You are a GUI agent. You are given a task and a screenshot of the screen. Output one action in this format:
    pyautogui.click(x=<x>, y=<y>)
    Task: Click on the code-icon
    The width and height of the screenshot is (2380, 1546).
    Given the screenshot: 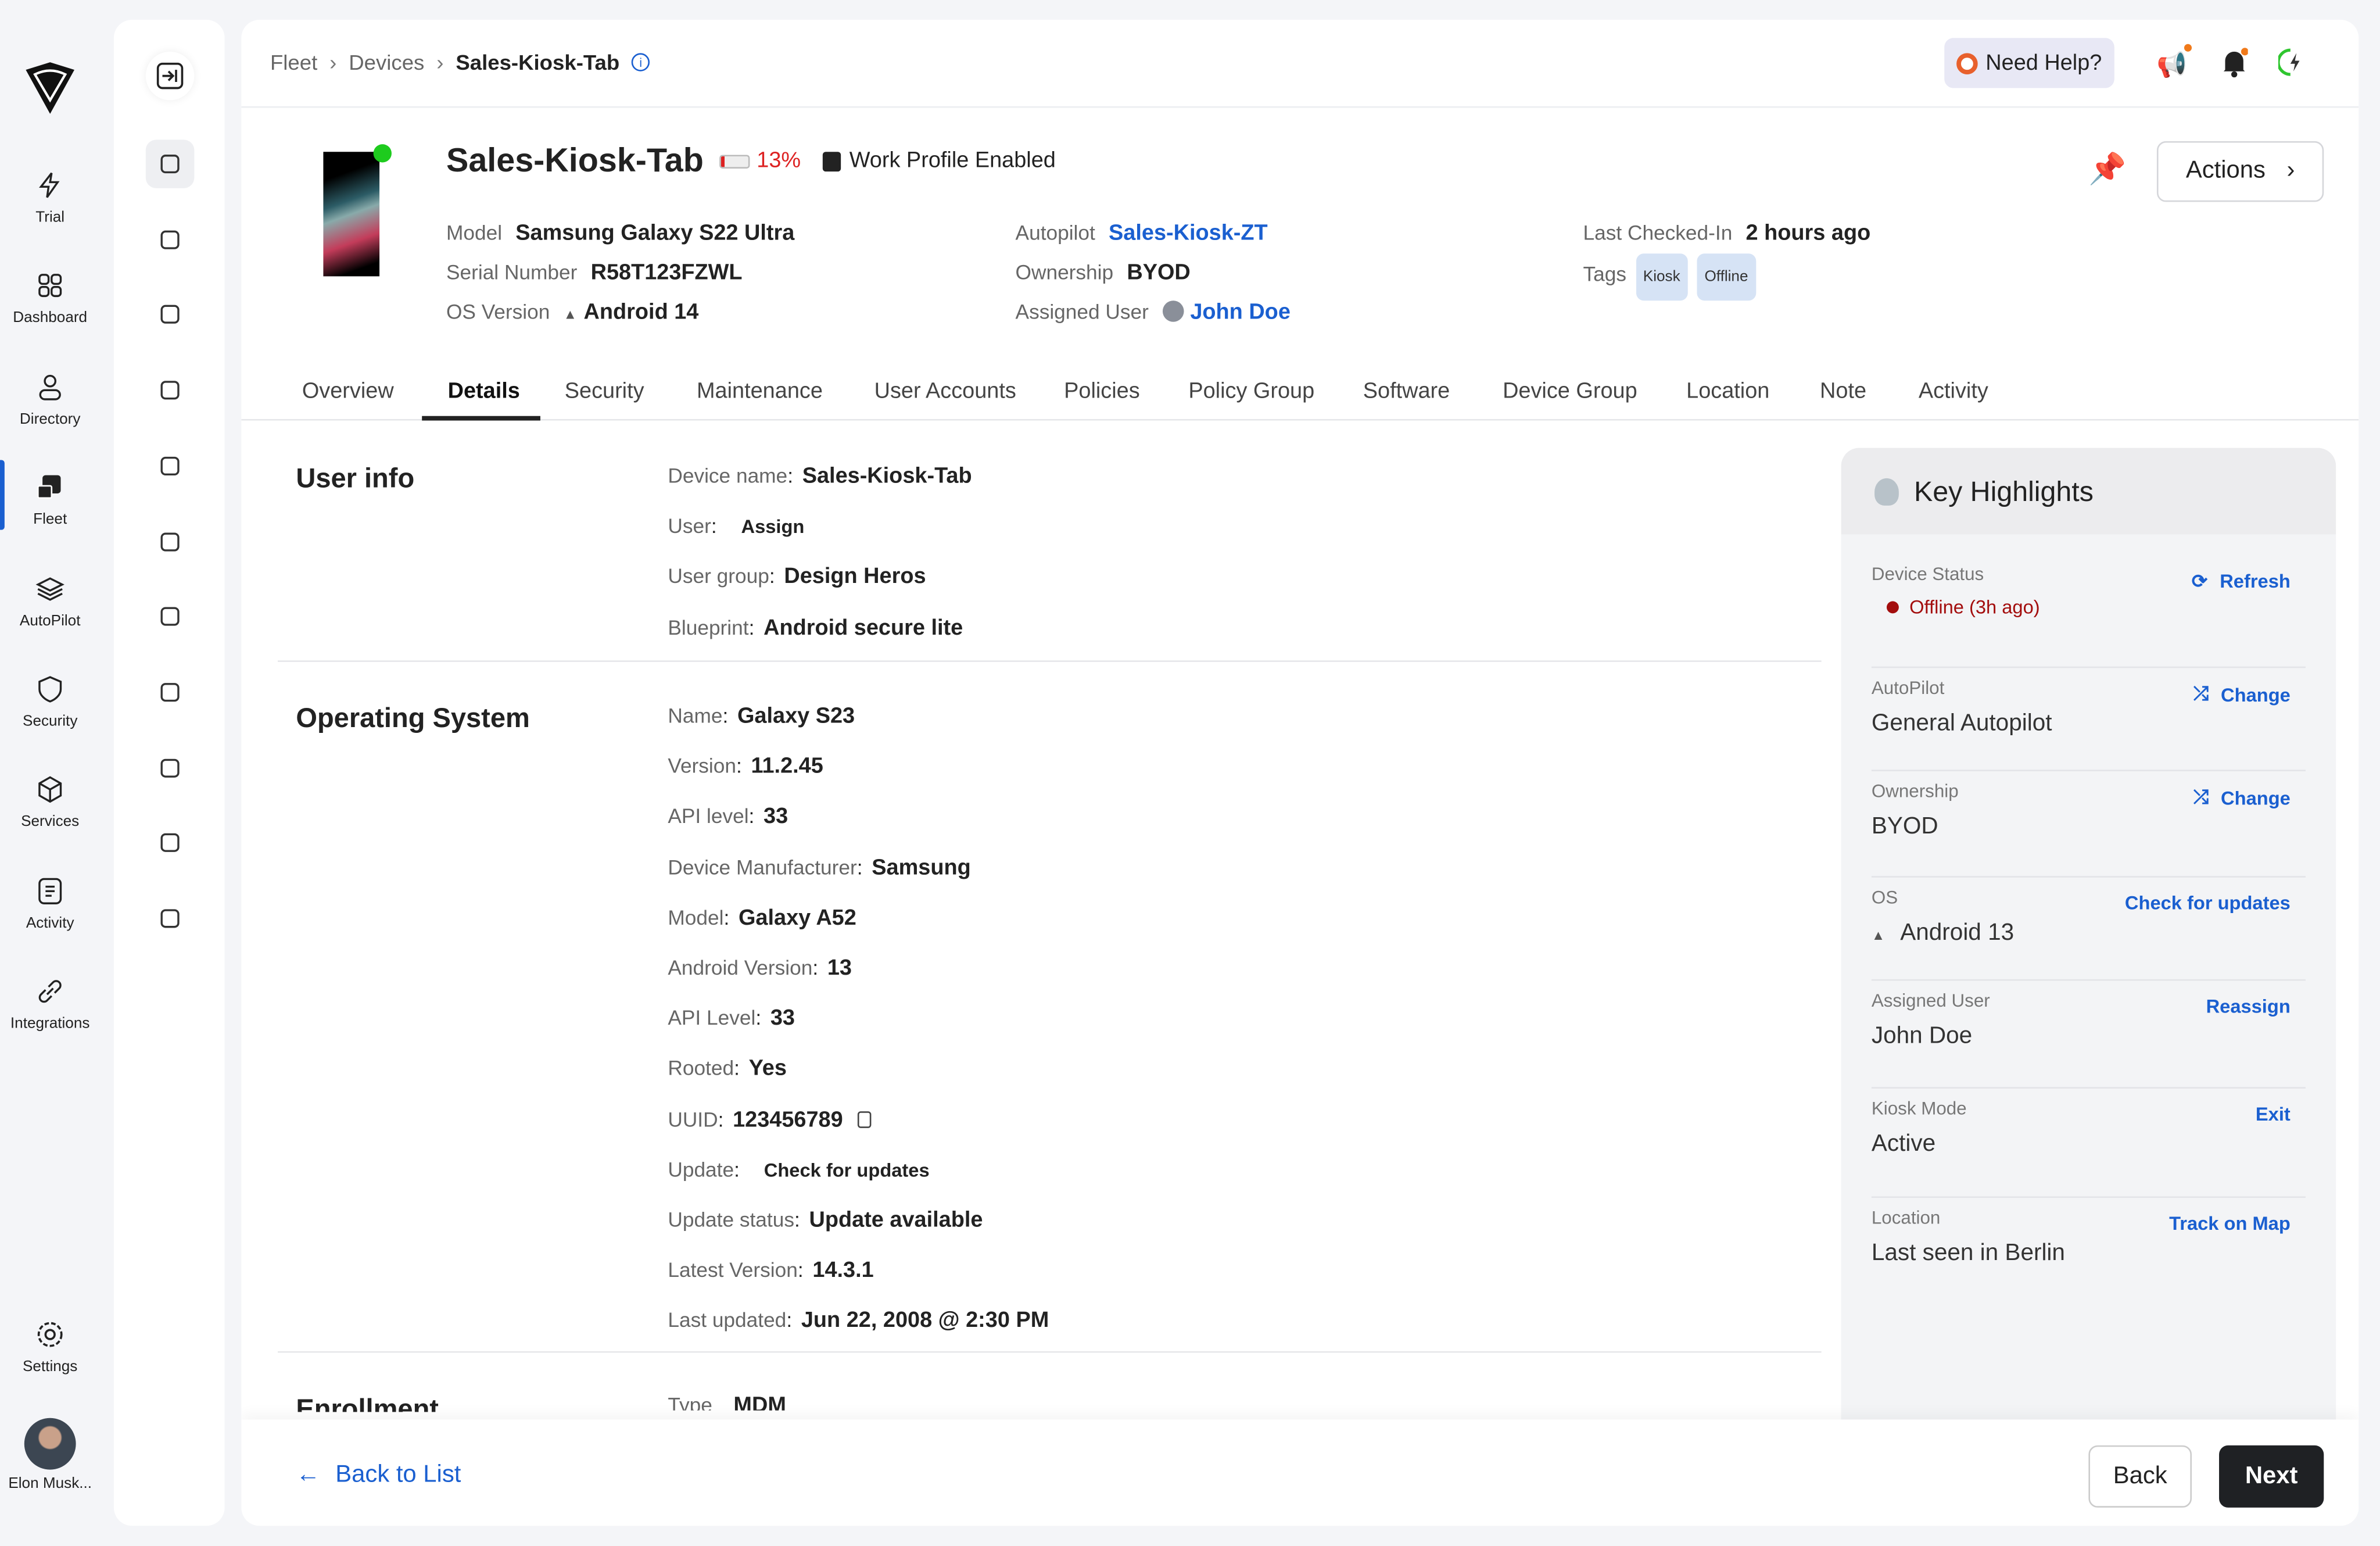 What is the action you would take?
    pyautogui.click(x=170, y=692)
    